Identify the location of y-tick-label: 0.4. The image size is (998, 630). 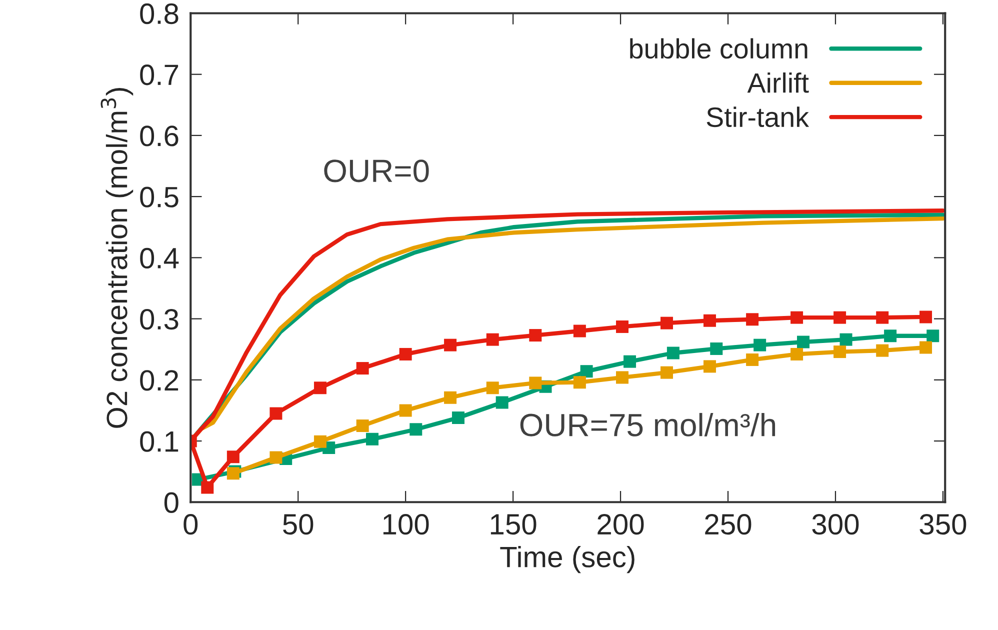
(159, 258).